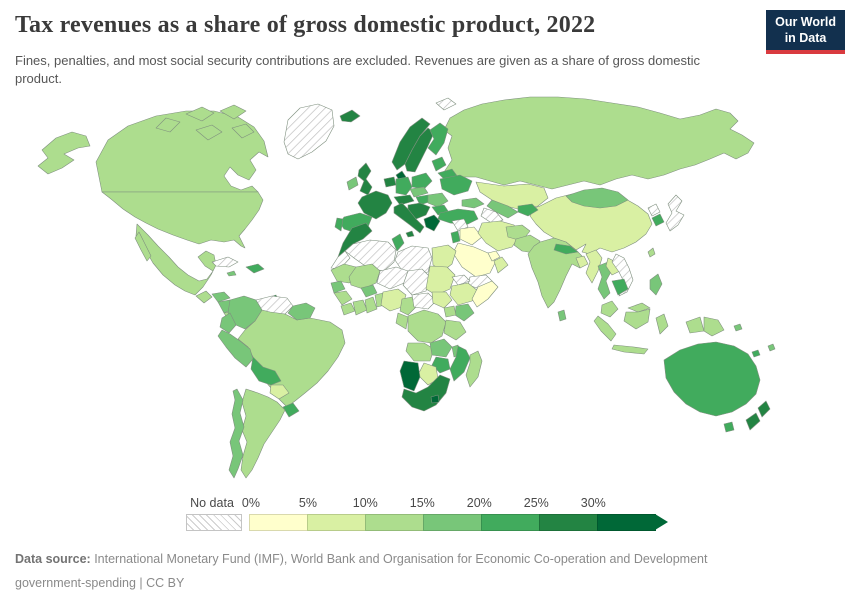 The height and width of the screenshot is (605, 850). What do you see at coordinates (502, 209) in the screenshot?
I see `country-uzbekistan` at bounding box center [502, 209].